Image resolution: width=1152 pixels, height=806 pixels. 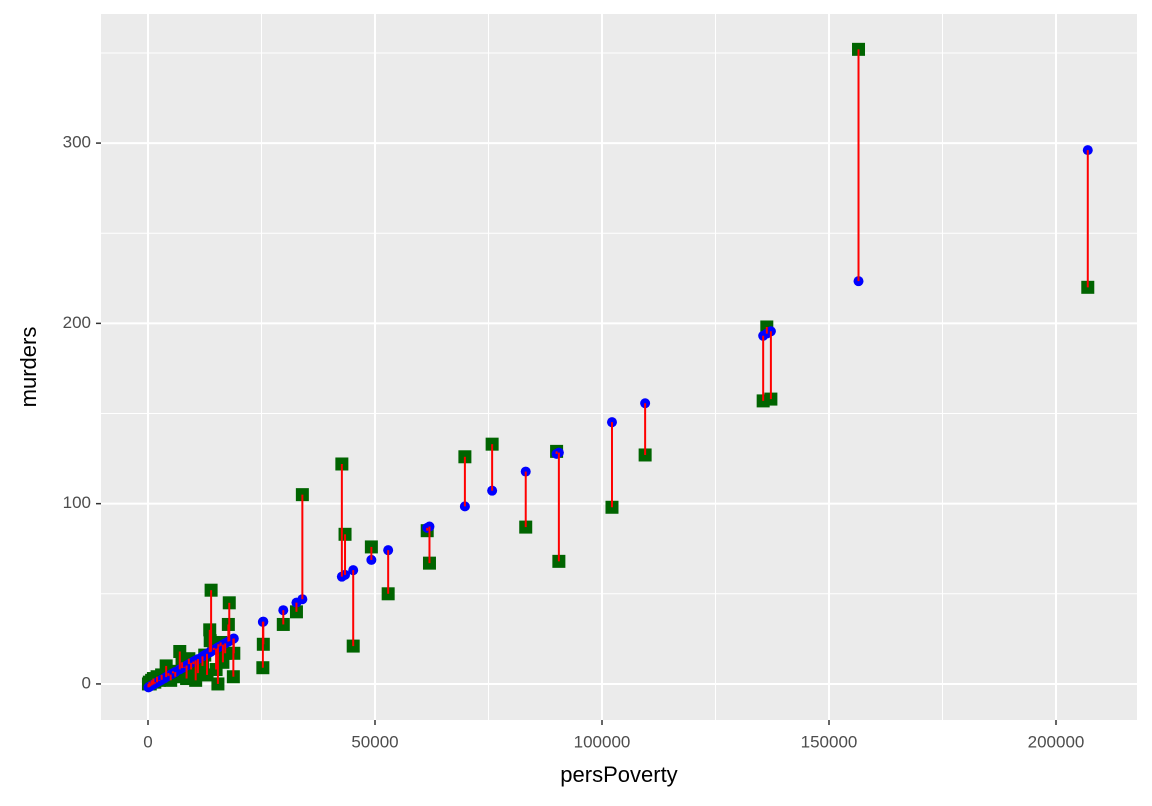 I want to click on x-tick-label: 150000, so click(x=829, y=741).